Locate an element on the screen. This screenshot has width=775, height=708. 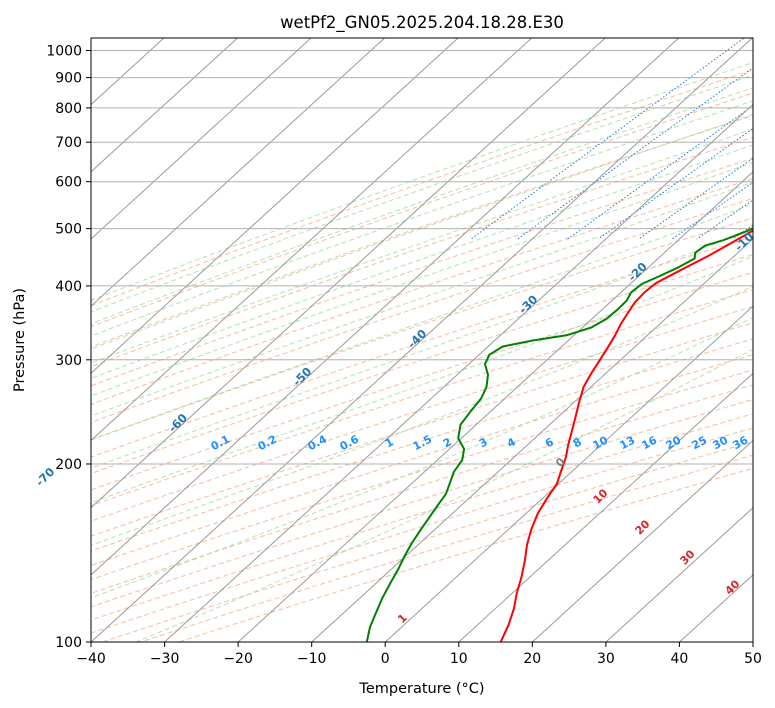
y-tick-label: 500 is located at coordinates (68, 230).